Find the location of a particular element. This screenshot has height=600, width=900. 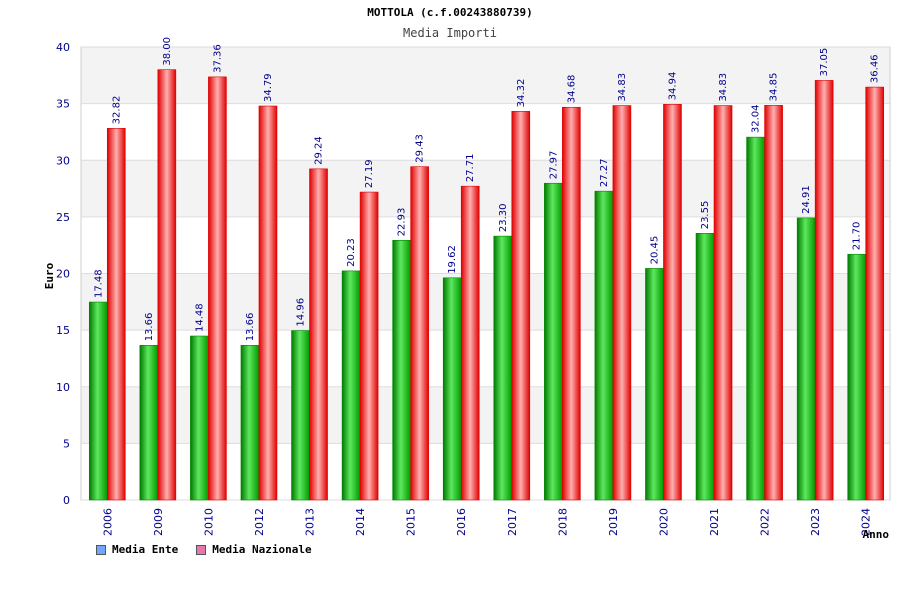

x-tick-label: 2021 is located at coordinates (714, 522).